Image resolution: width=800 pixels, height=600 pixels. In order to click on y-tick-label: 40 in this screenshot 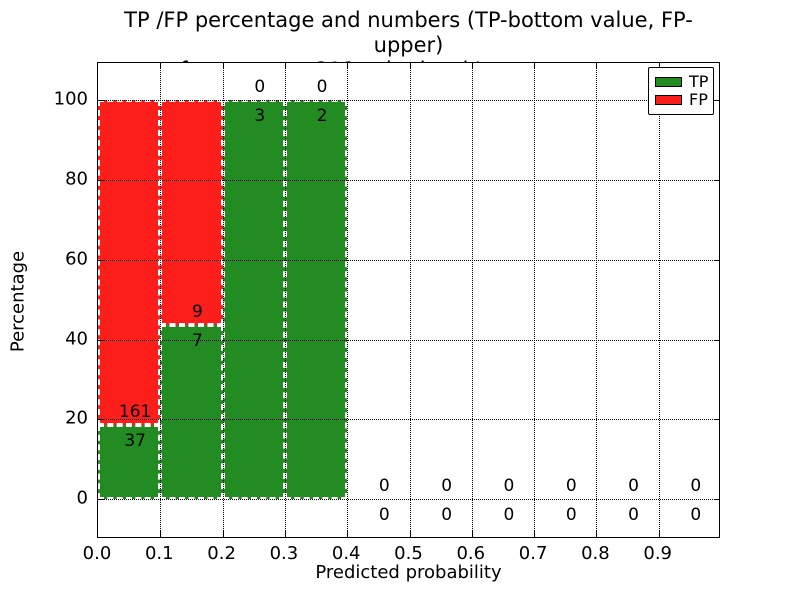, I will do `click(76, 338)`.